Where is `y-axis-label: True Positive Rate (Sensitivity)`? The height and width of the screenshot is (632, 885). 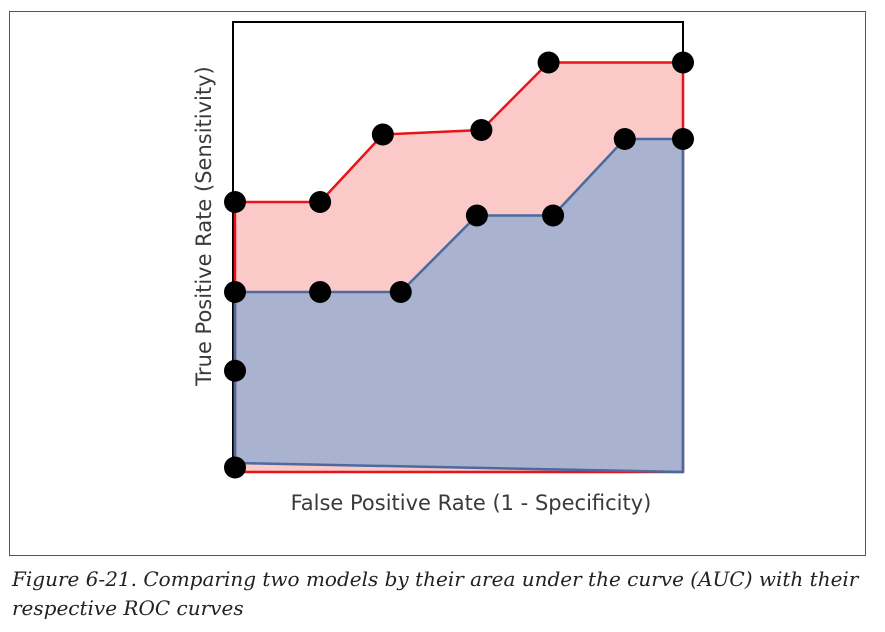
y-axis-label: True Positive Rate (Sensitivity) is located at coordinates (204, 226).